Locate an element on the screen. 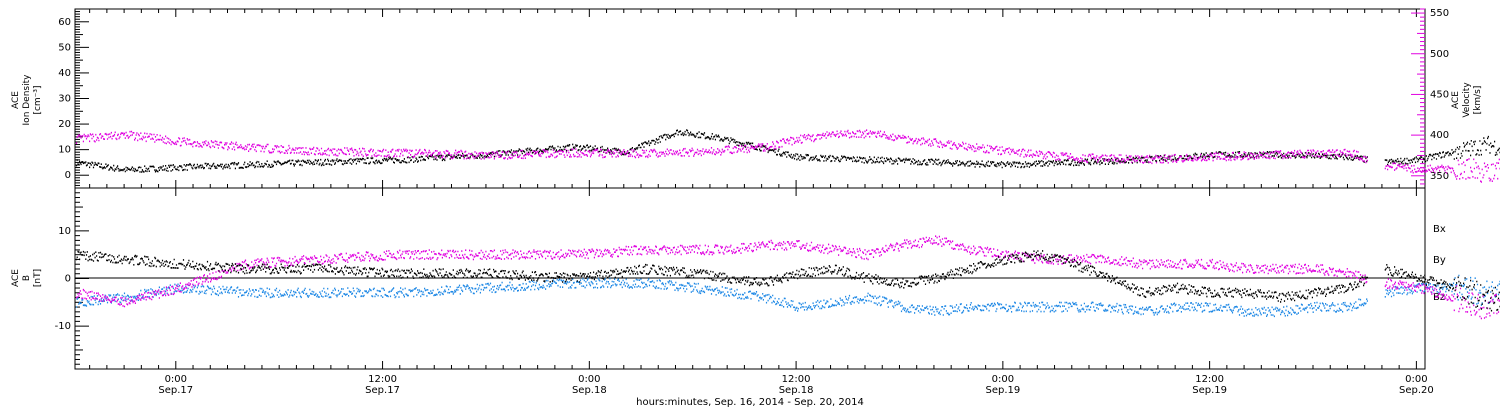  bottom-ylabel-line2: B is located at coordinates (27, 278).